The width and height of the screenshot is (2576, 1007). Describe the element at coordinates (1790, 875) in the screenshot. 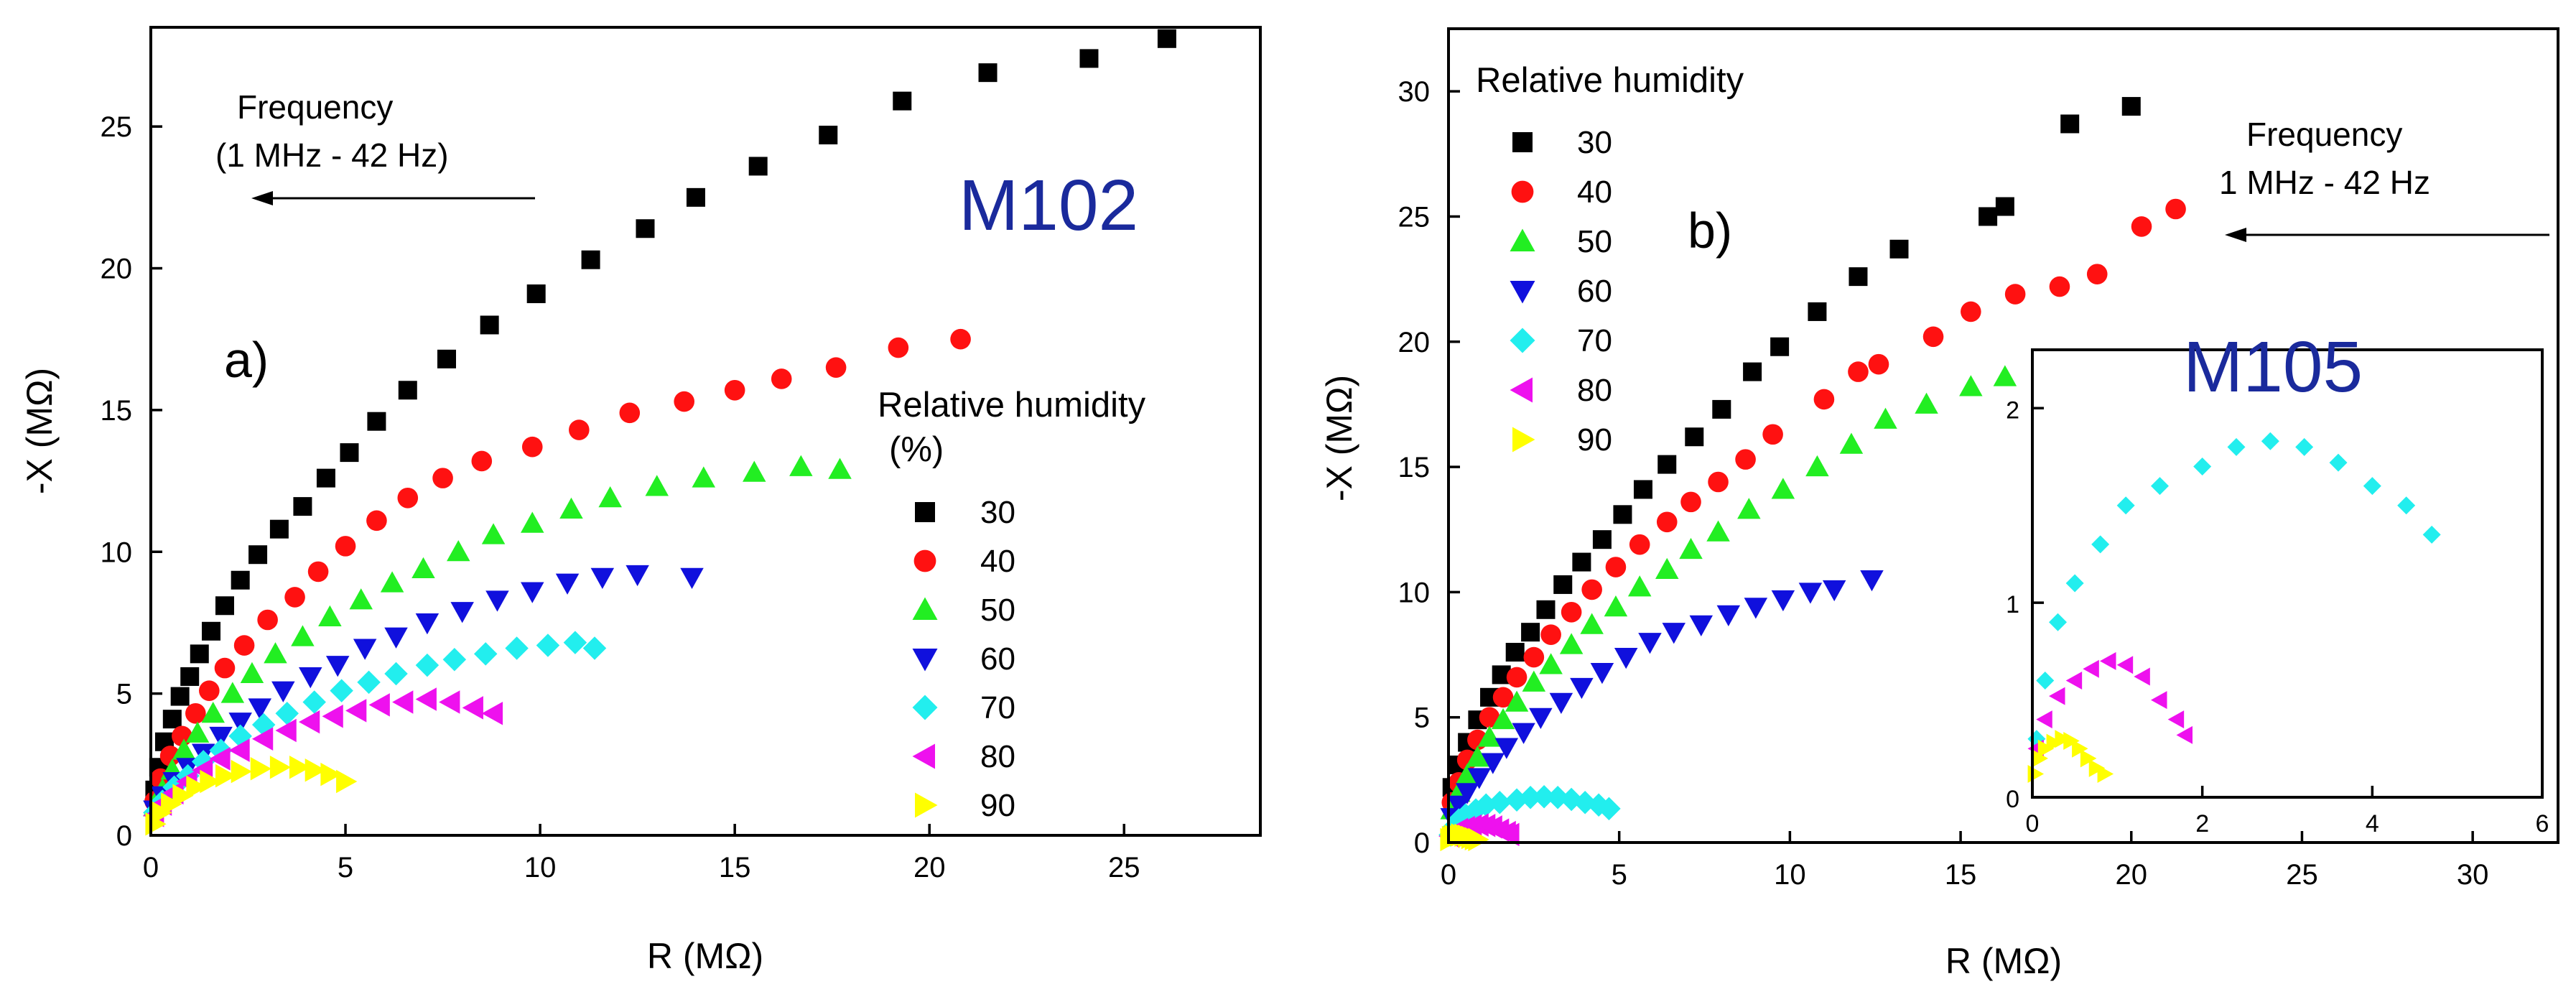

I see `panel-b-x-tick-label: 10` at that location.